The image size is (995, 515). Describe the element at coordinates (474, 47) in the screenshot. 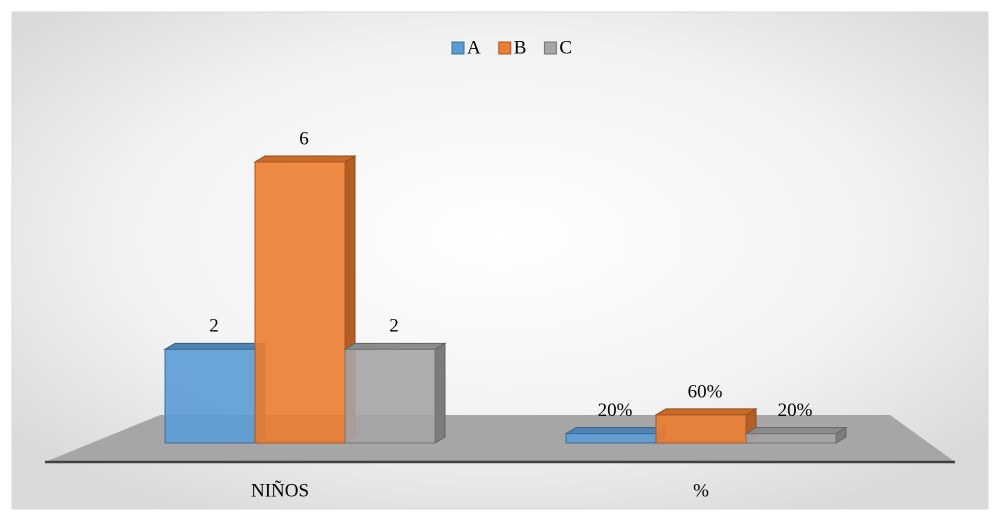

I see `legend-label: A` at that location.